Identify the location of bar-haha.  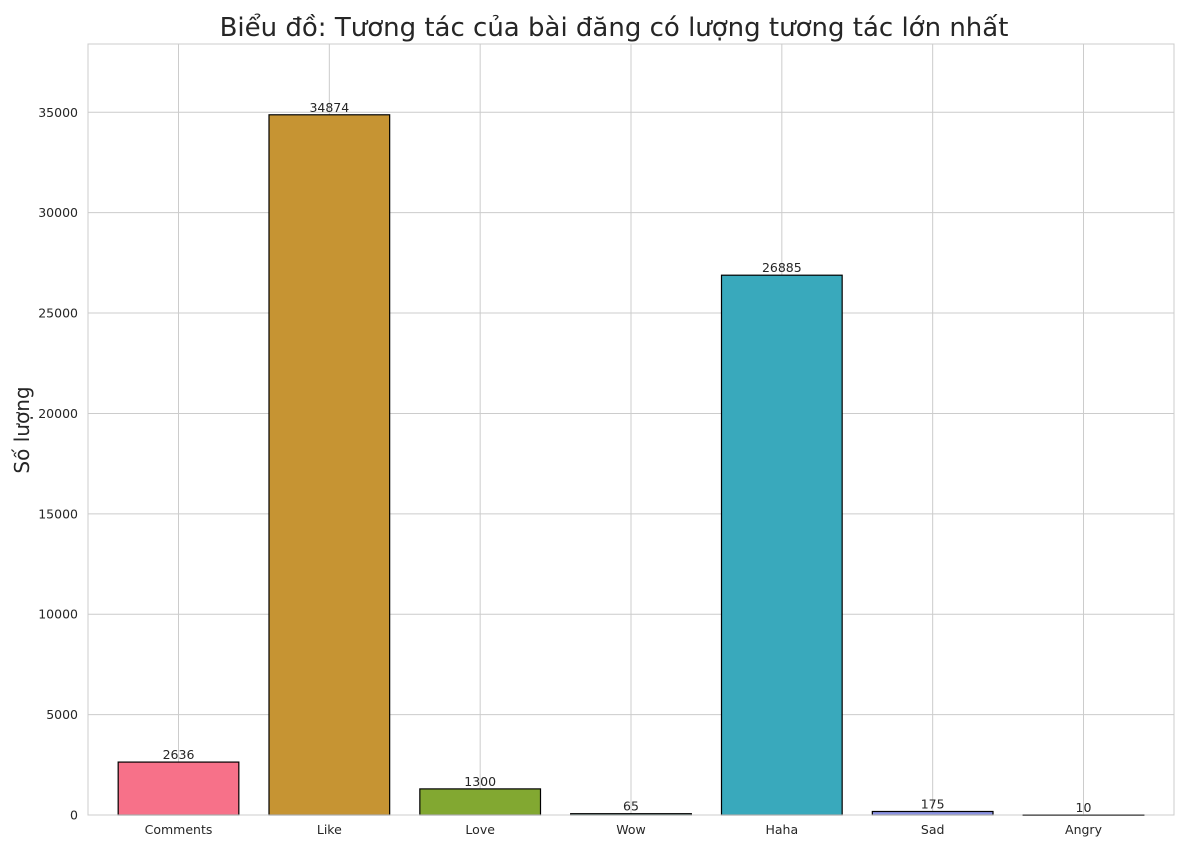
(781, 545).